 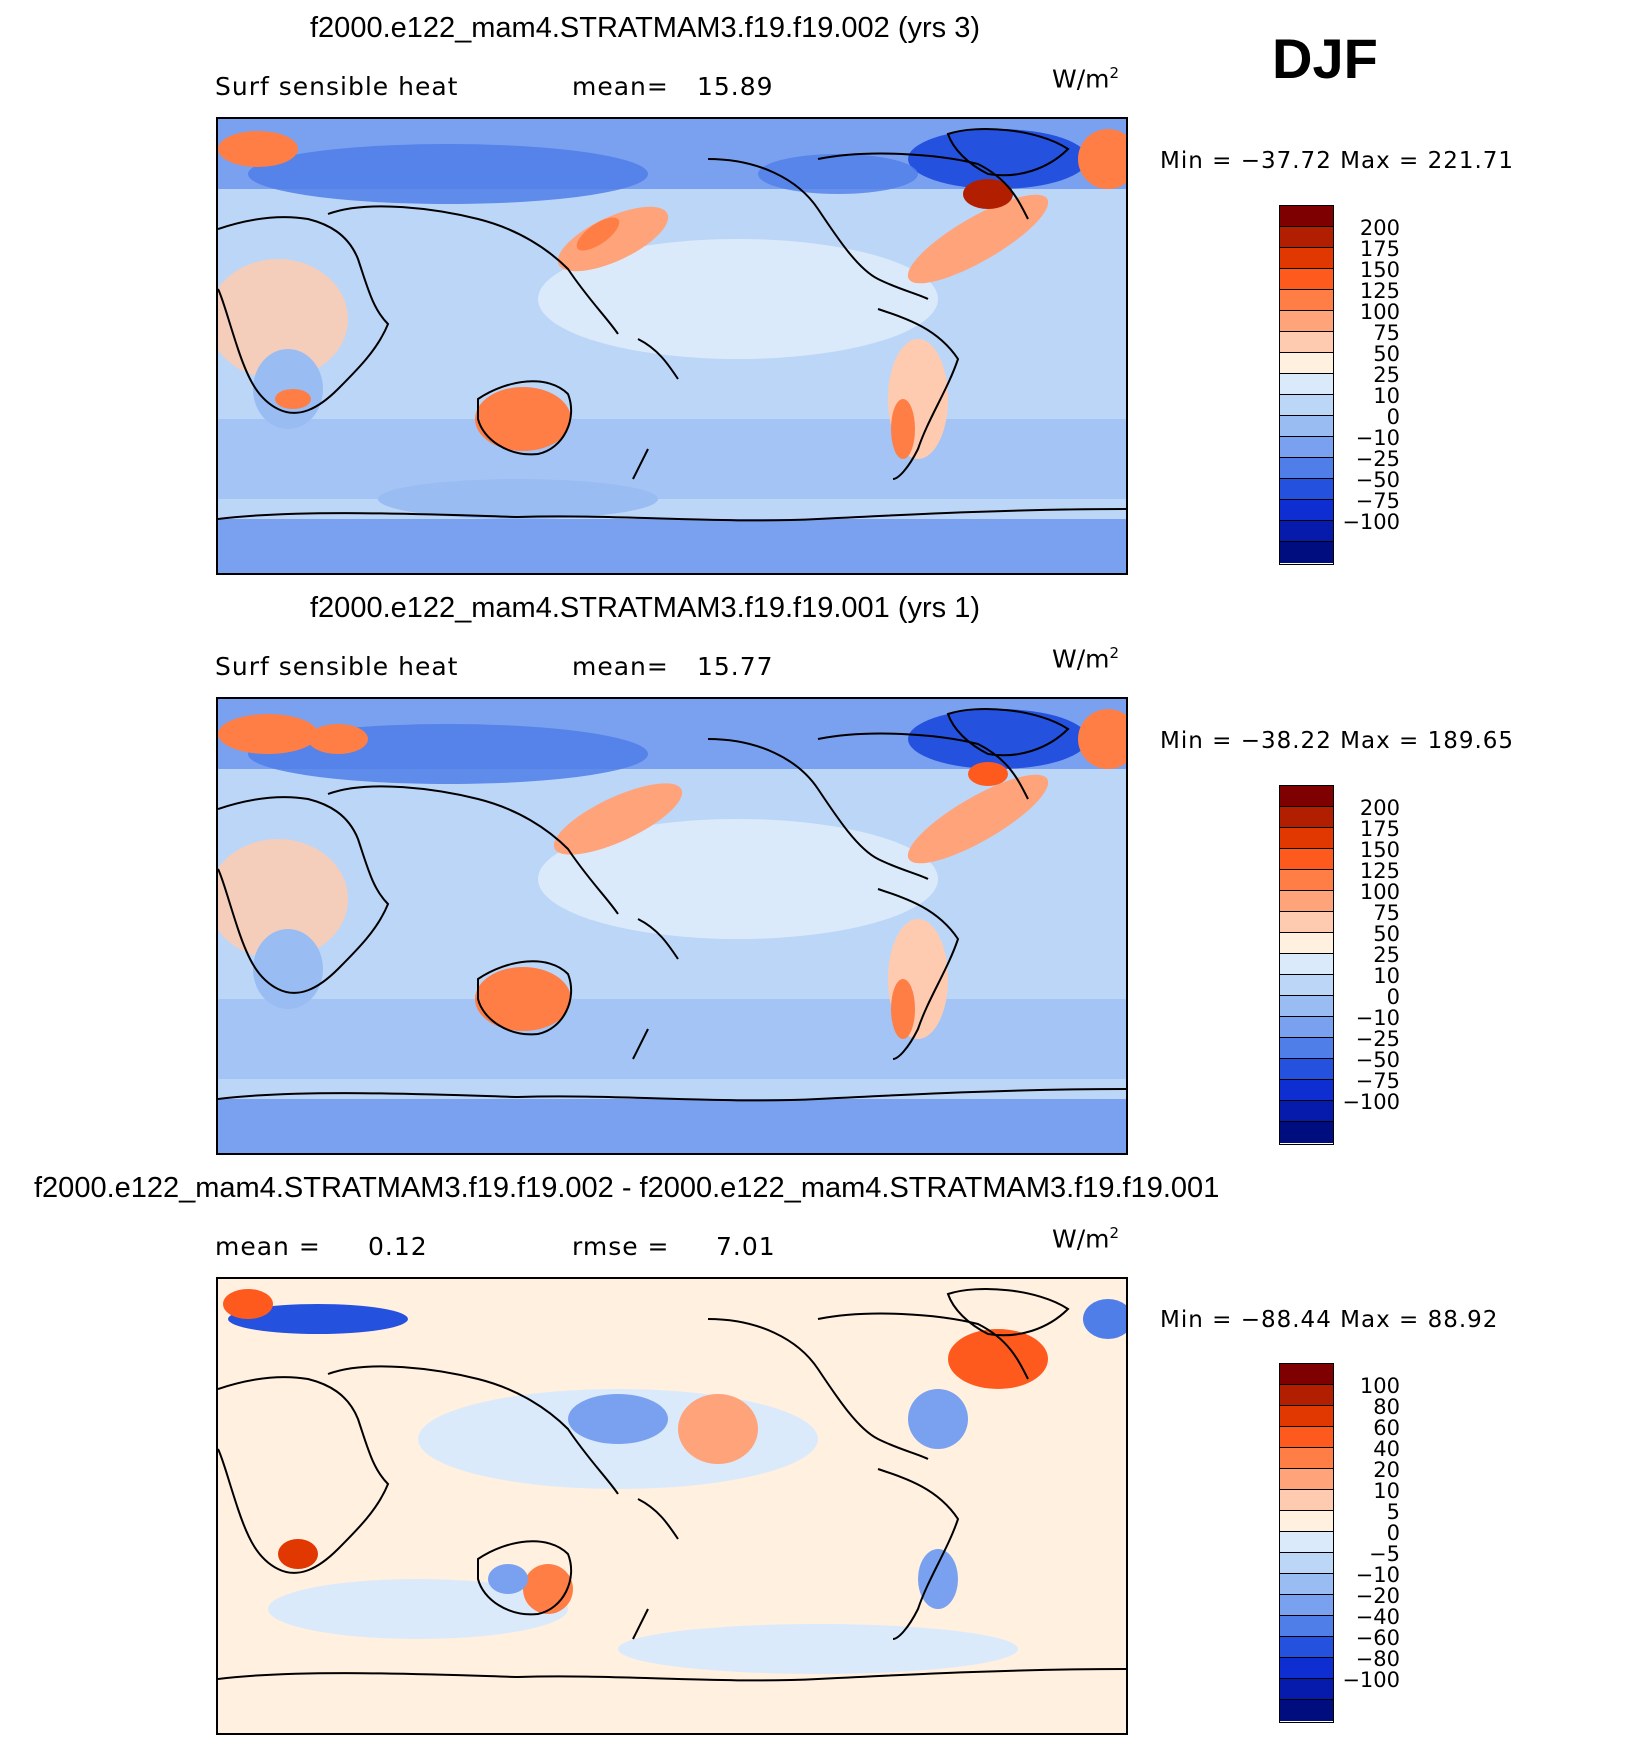 What do you see at coordinates (1386, 954) in the screenshot?
I see `colorbar-tick-label: 25` at bounding box center [1386, 954].